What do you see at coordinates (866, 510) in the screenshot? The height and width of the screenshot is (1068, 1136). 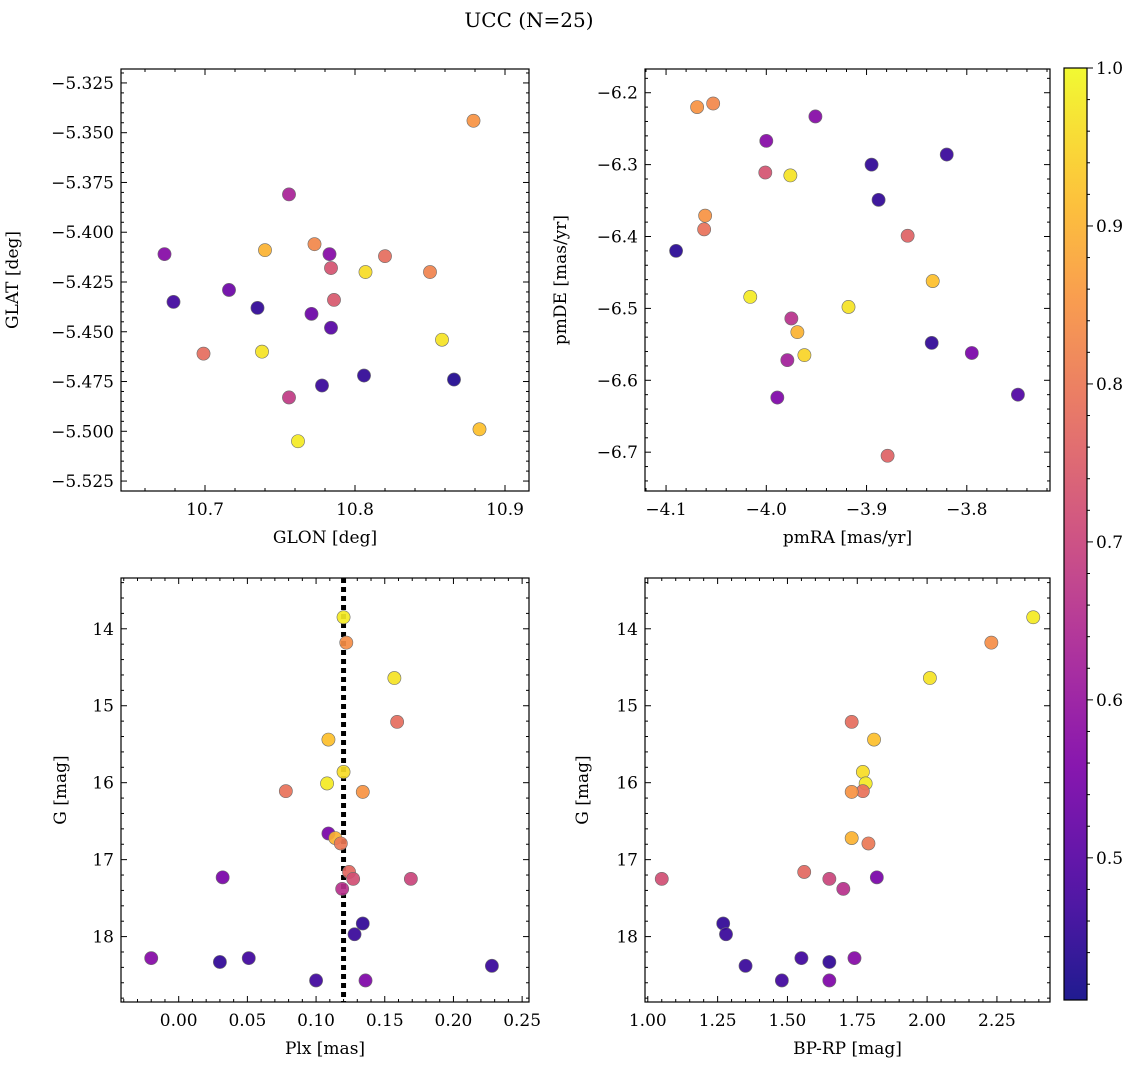 I see `x-tick-label: −3.9` at bounding box center [866, 510].